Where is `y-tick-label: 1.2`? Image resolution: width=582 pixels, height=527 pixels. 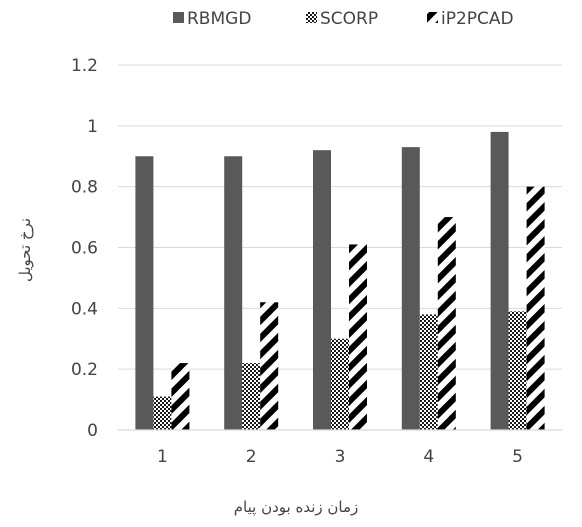 y-tick-label: 1.2 is located at coordinates (84, 66).